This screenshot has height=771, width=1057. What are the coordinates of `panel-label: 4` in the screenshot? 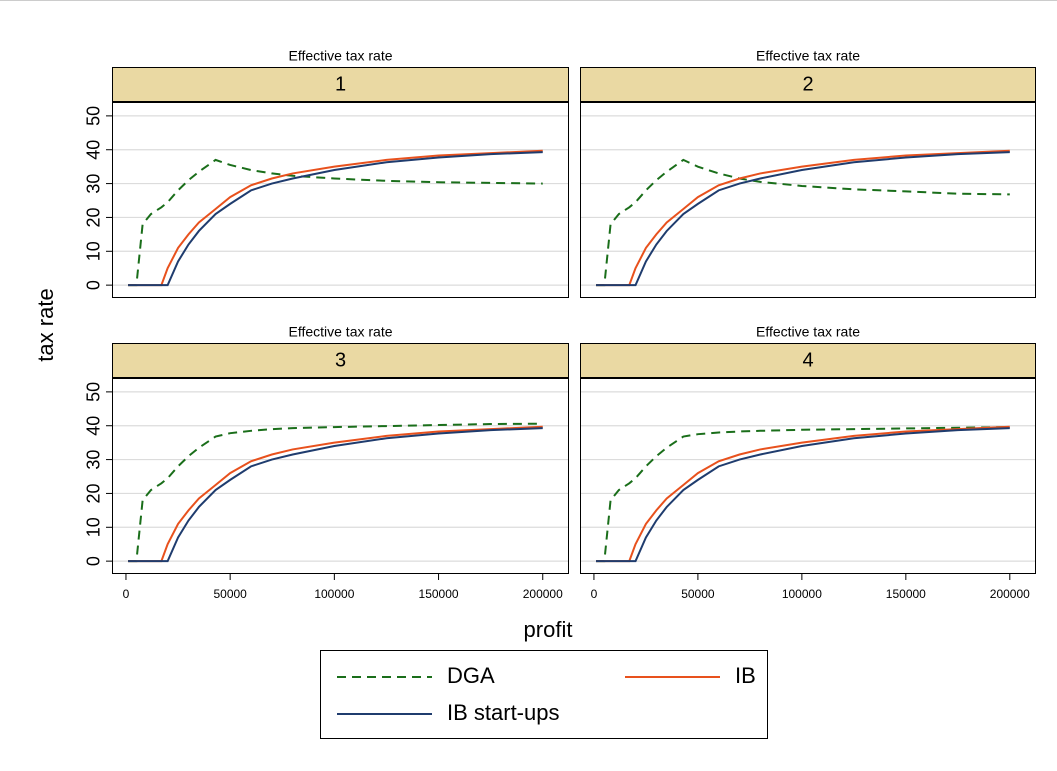 It's located at (807, 360).